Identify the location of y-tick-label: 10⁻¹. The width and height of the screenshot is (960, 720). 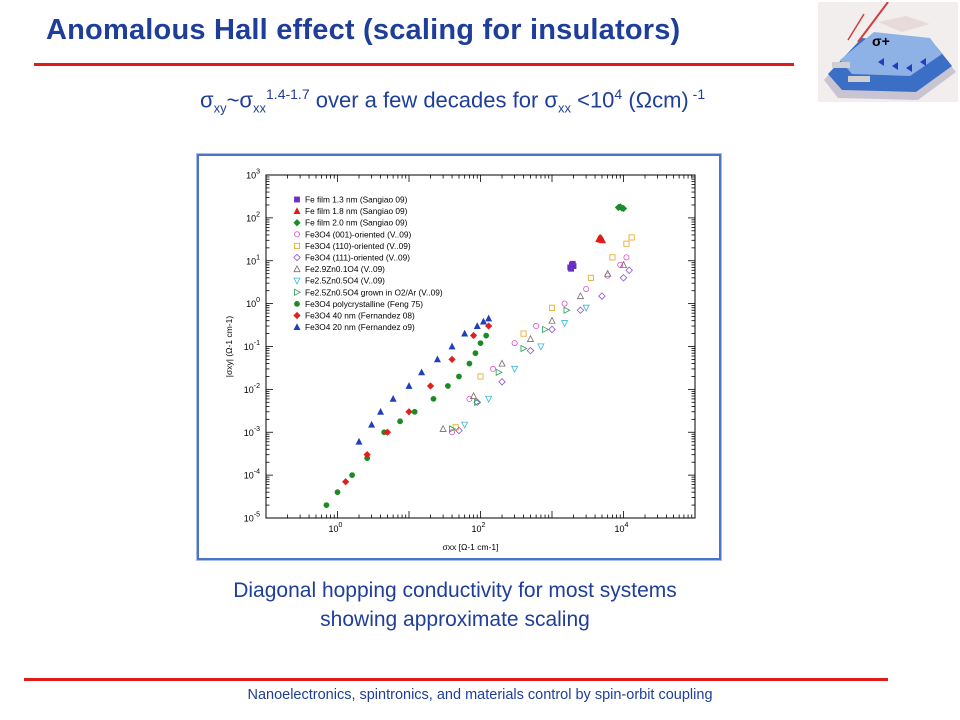
(252, 346).